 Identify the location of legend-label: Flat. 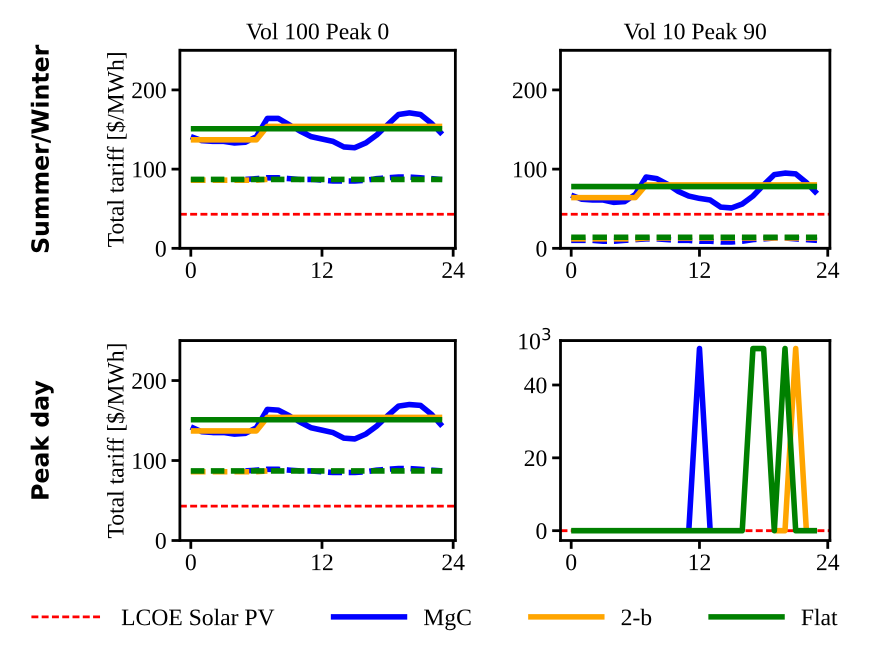
(820, 617).